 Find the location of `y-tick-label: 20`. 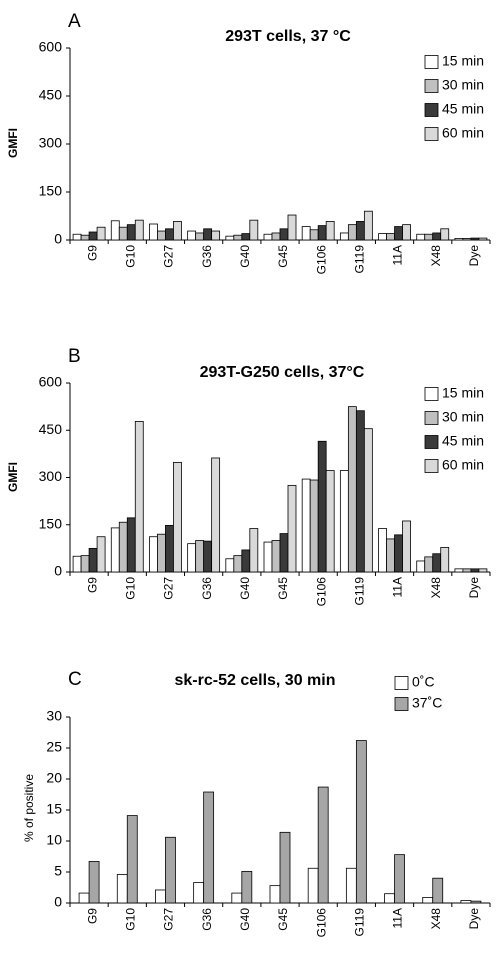

y-tick-label: 20 is located at coordinates (54, 778).